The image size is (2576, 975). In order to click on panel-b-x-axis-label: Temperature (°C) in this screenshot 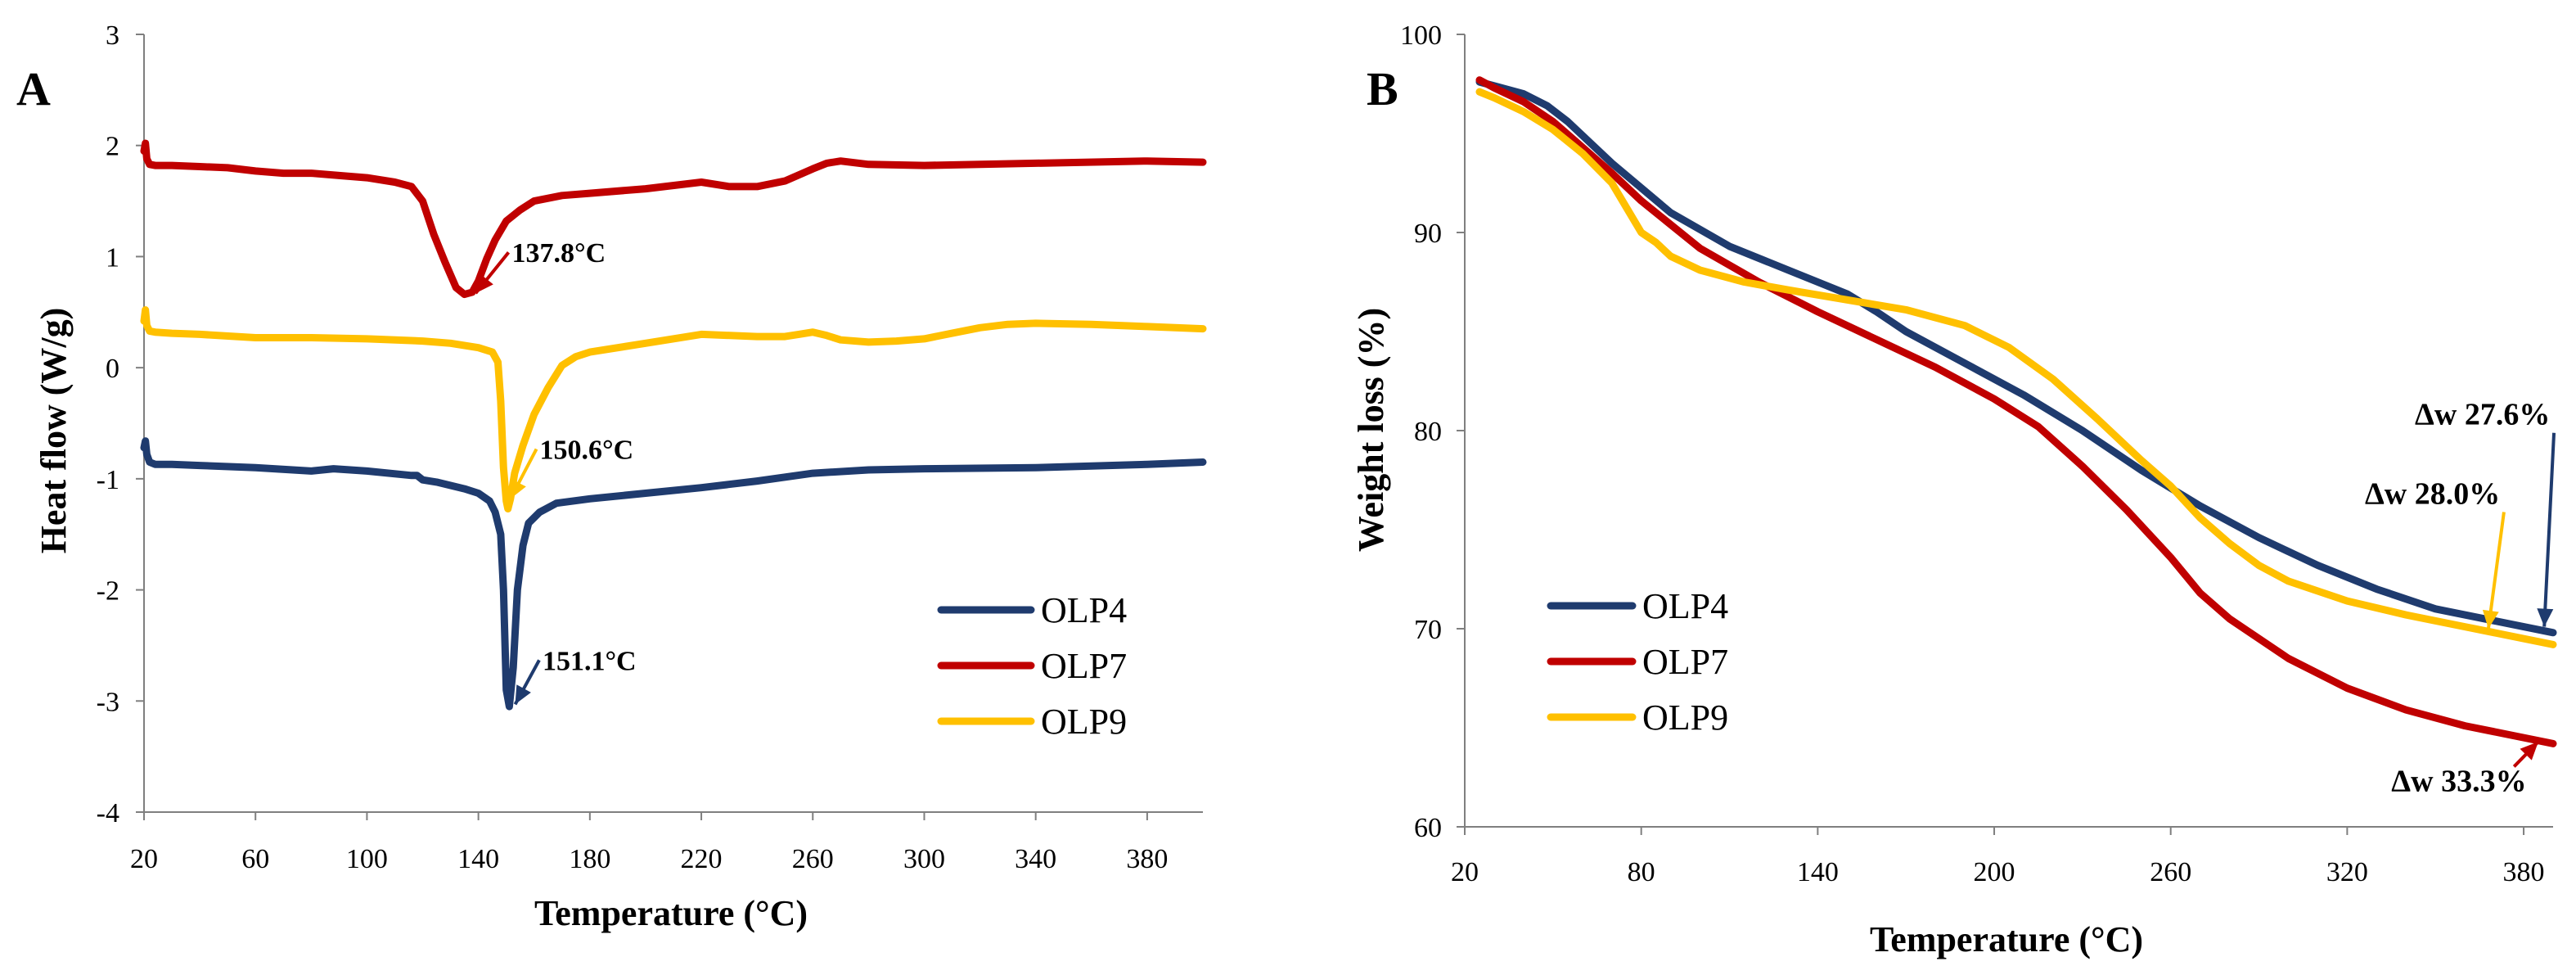, I will do `click(2006, 939)`.